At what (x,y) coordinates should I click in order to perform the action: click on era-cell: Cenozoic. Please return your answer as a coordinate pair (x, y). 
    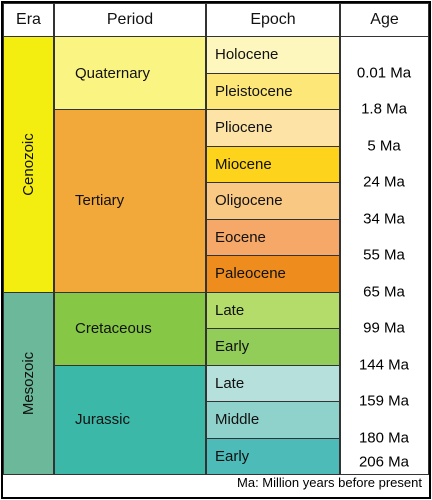
    Looking at the image, I should click on (28, 164).